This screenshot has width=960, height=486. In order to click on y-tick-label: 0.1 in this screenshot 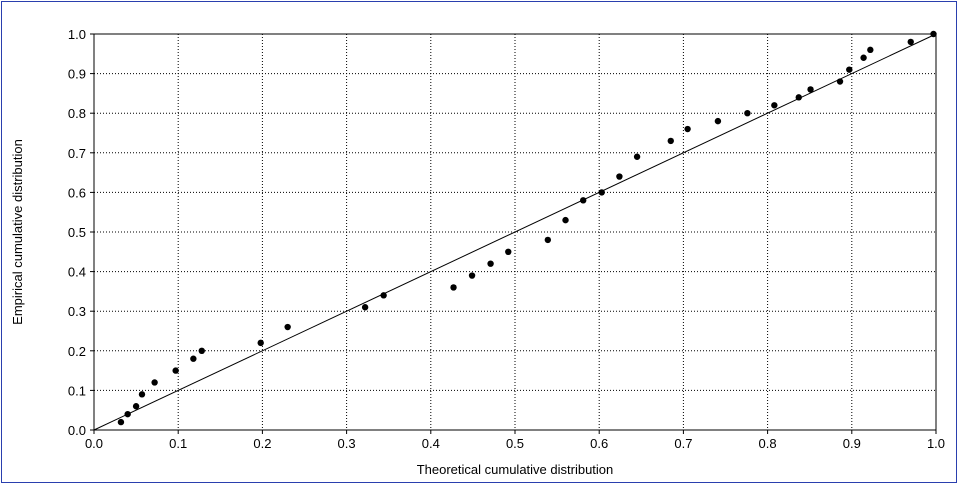, I will do `click(77, 390)`.